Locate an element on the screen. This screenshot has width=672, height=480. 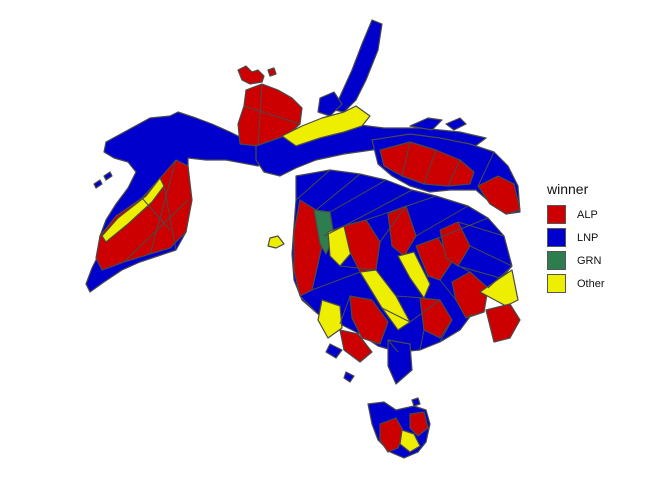
legend-label-other: Other is located at coordinates (591, 283).